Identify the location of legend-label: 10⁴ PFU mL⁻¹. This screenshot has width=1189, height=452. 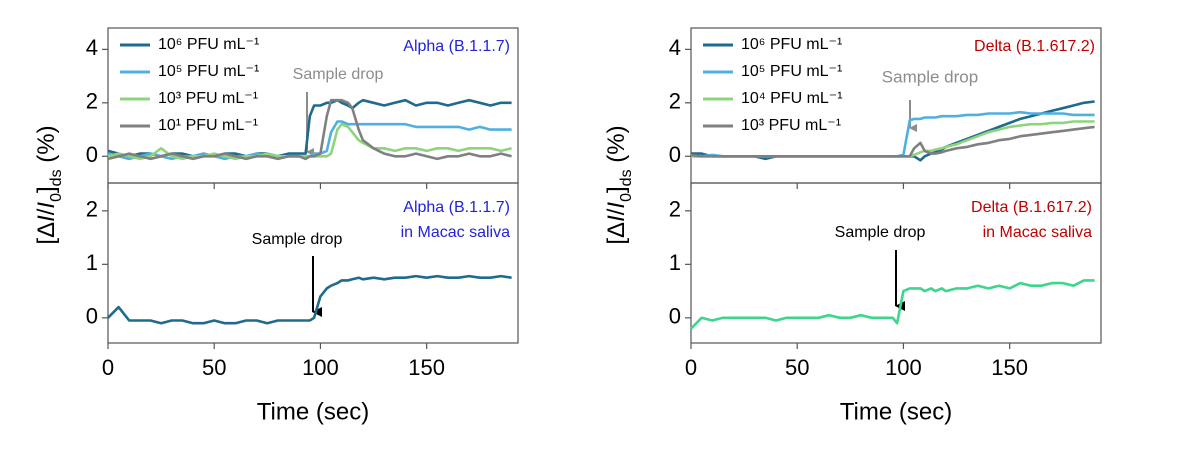
(792, 98).